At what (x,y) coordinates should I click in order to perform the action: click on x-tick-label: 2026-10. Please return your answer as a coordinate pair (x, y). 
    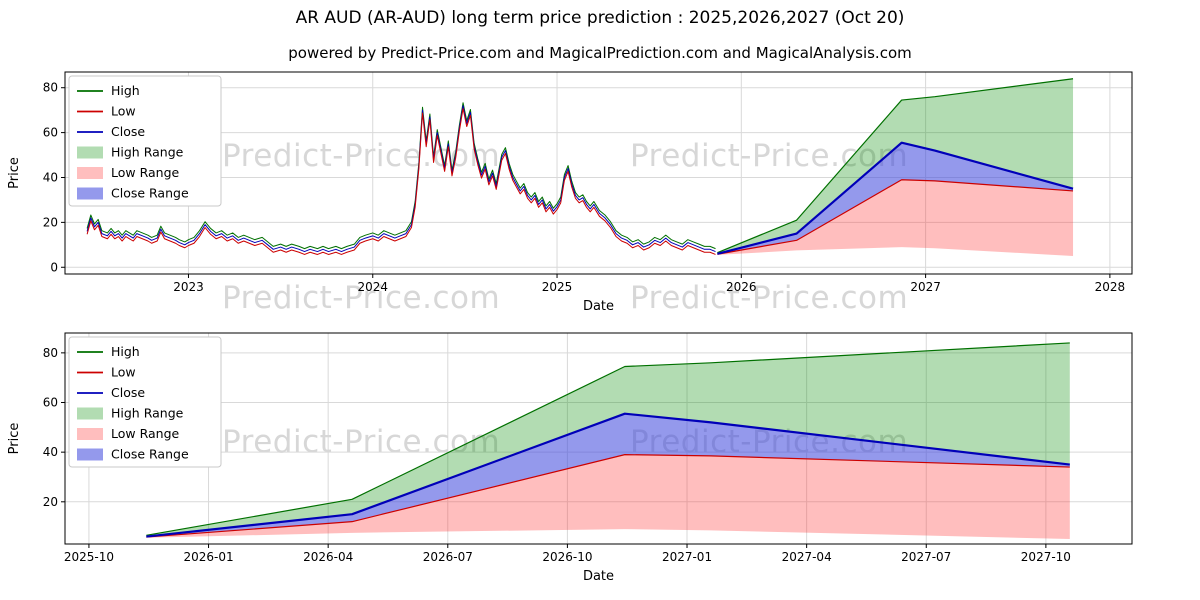
    Looking at the image, I should click on (567, 557).